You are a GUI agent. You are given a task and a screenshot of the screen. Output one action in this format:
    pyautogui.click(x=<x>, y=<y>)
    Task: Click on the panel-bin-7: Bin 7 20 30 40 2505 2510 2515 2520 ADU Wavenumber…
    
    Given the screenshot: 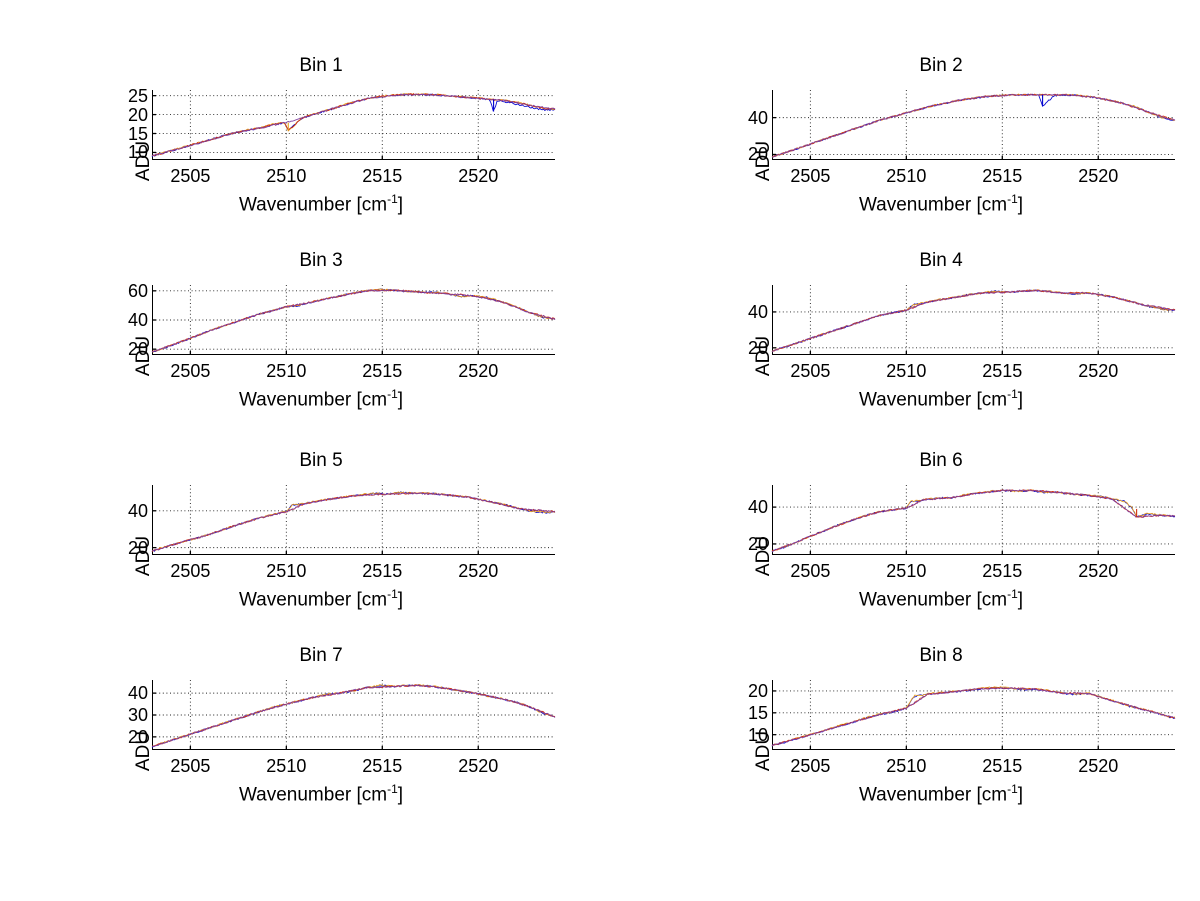 What is the action you would take?
    pyautogui.click(x=321, y=744)
    